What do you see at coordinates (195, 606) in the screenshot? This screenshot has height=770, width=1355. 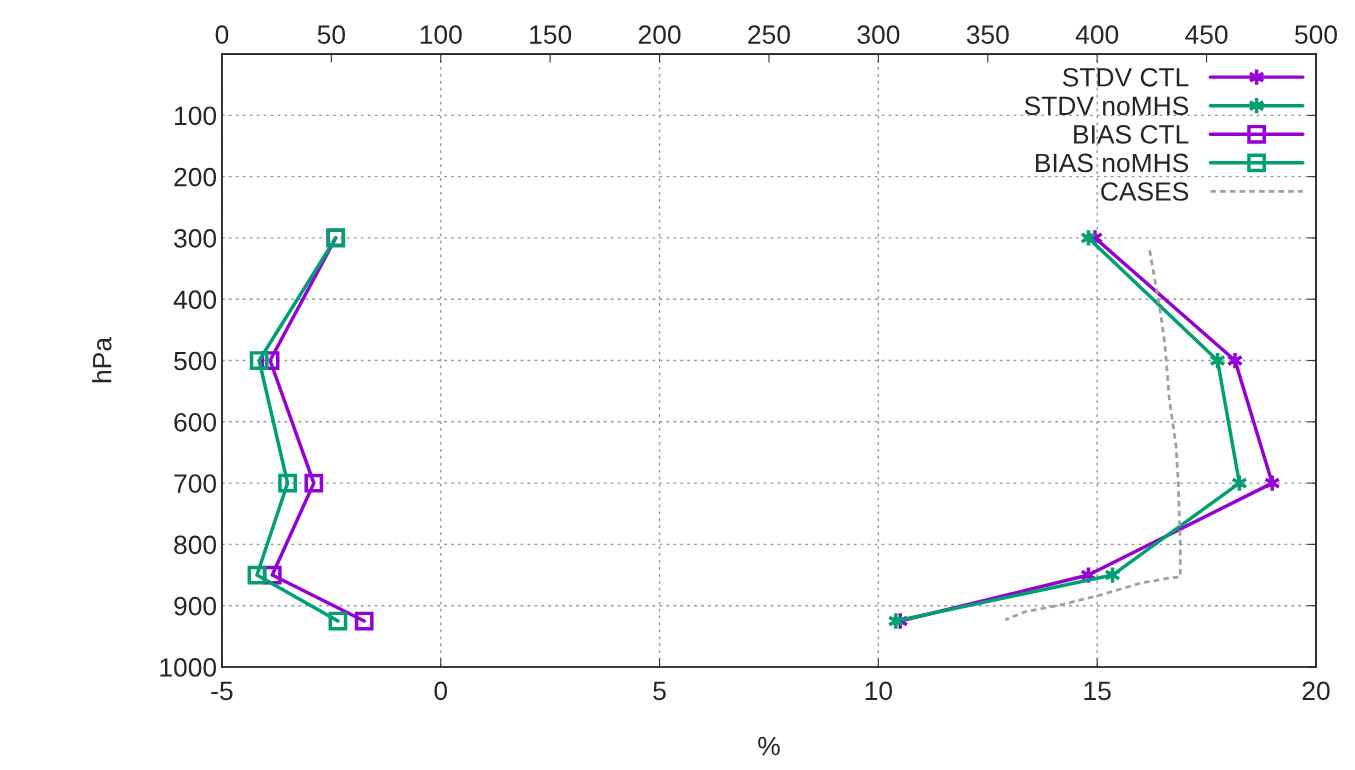 I see `y-tick-label: 900` at bounding box center [195, 606].